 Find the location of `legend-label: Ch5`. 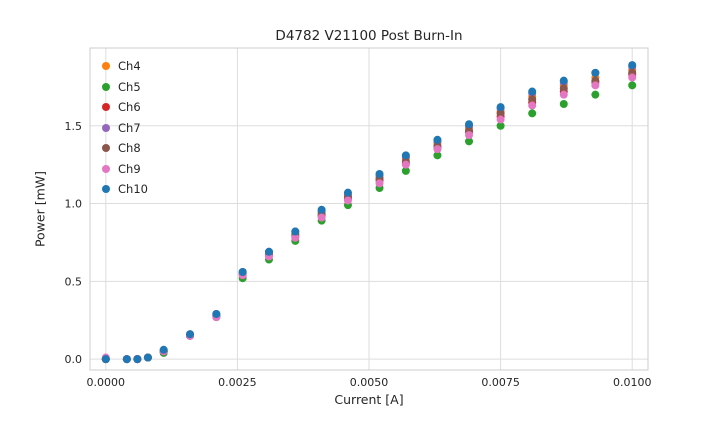

legend-label: Ch5 is located at coordinates (129, 86).